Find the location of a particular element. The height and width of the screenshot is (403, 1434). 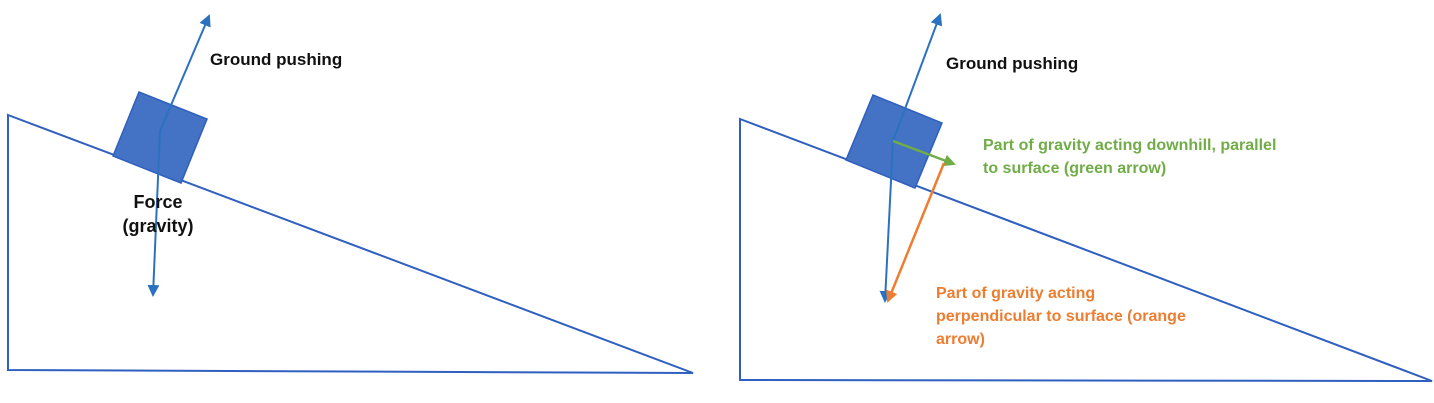

left-ground-pushing-label: Ground pushing is located at coordinates (276, 59).